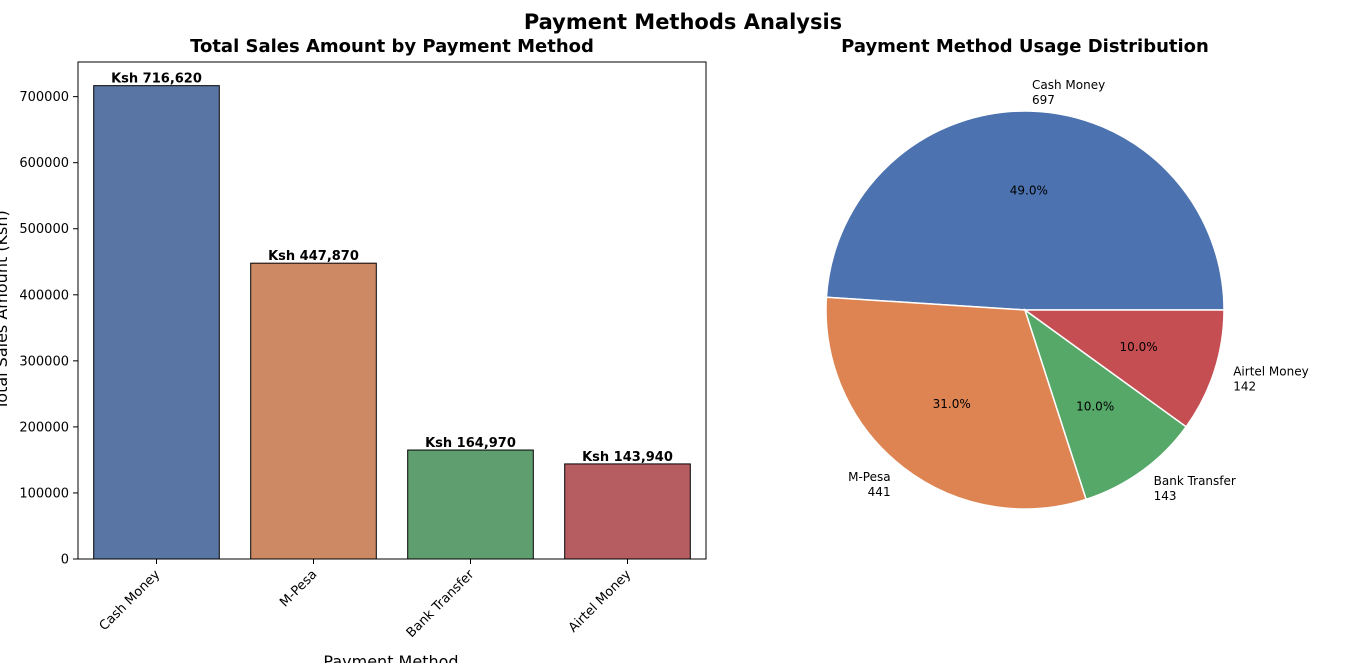 The height and width of the screenshot is (663, 1366). I want to click on y-axis-label: Total Sales Amount (Ksh), so click(5, 310).